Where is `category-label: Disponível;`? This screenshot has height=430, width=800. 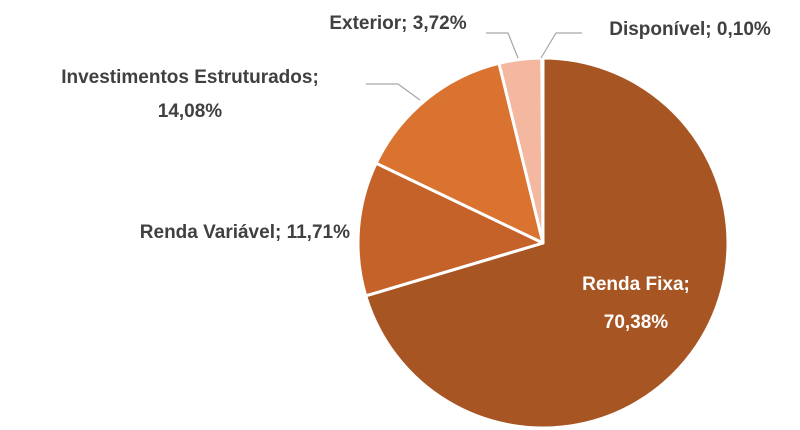
category-label: Disponível; is located at coordinates (660, 29).